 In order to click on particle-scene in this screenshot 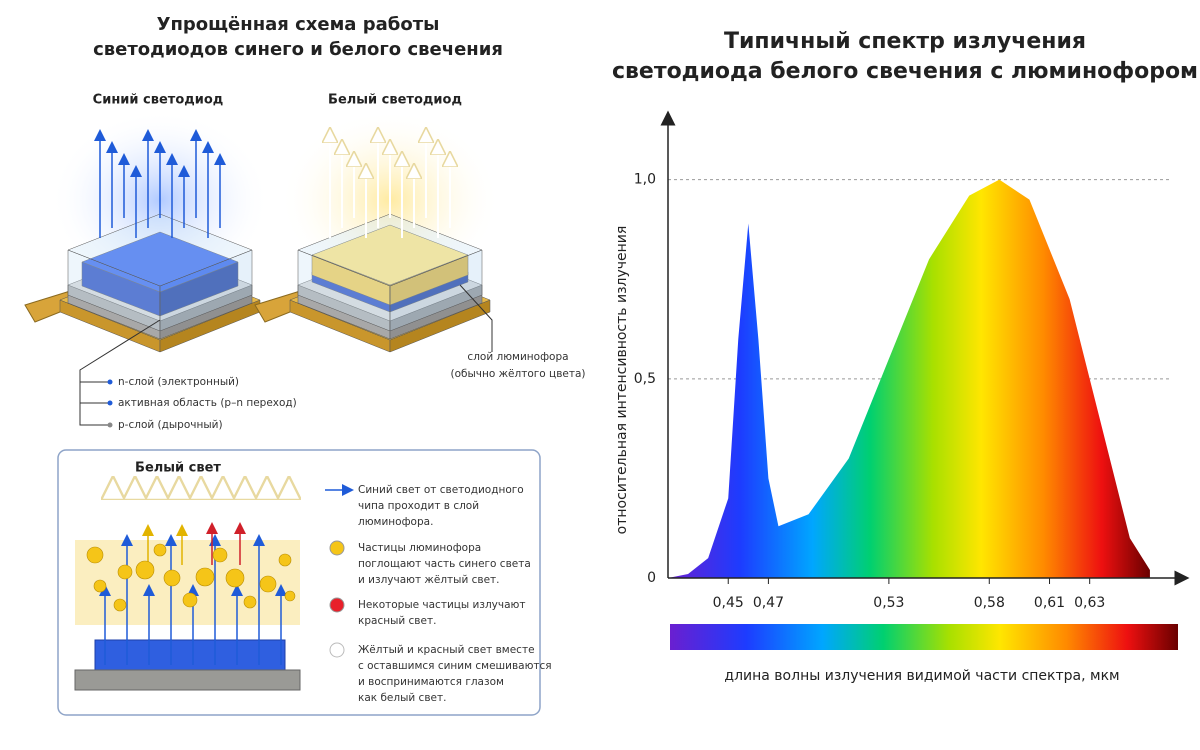, I will do `click(191, 576)`.